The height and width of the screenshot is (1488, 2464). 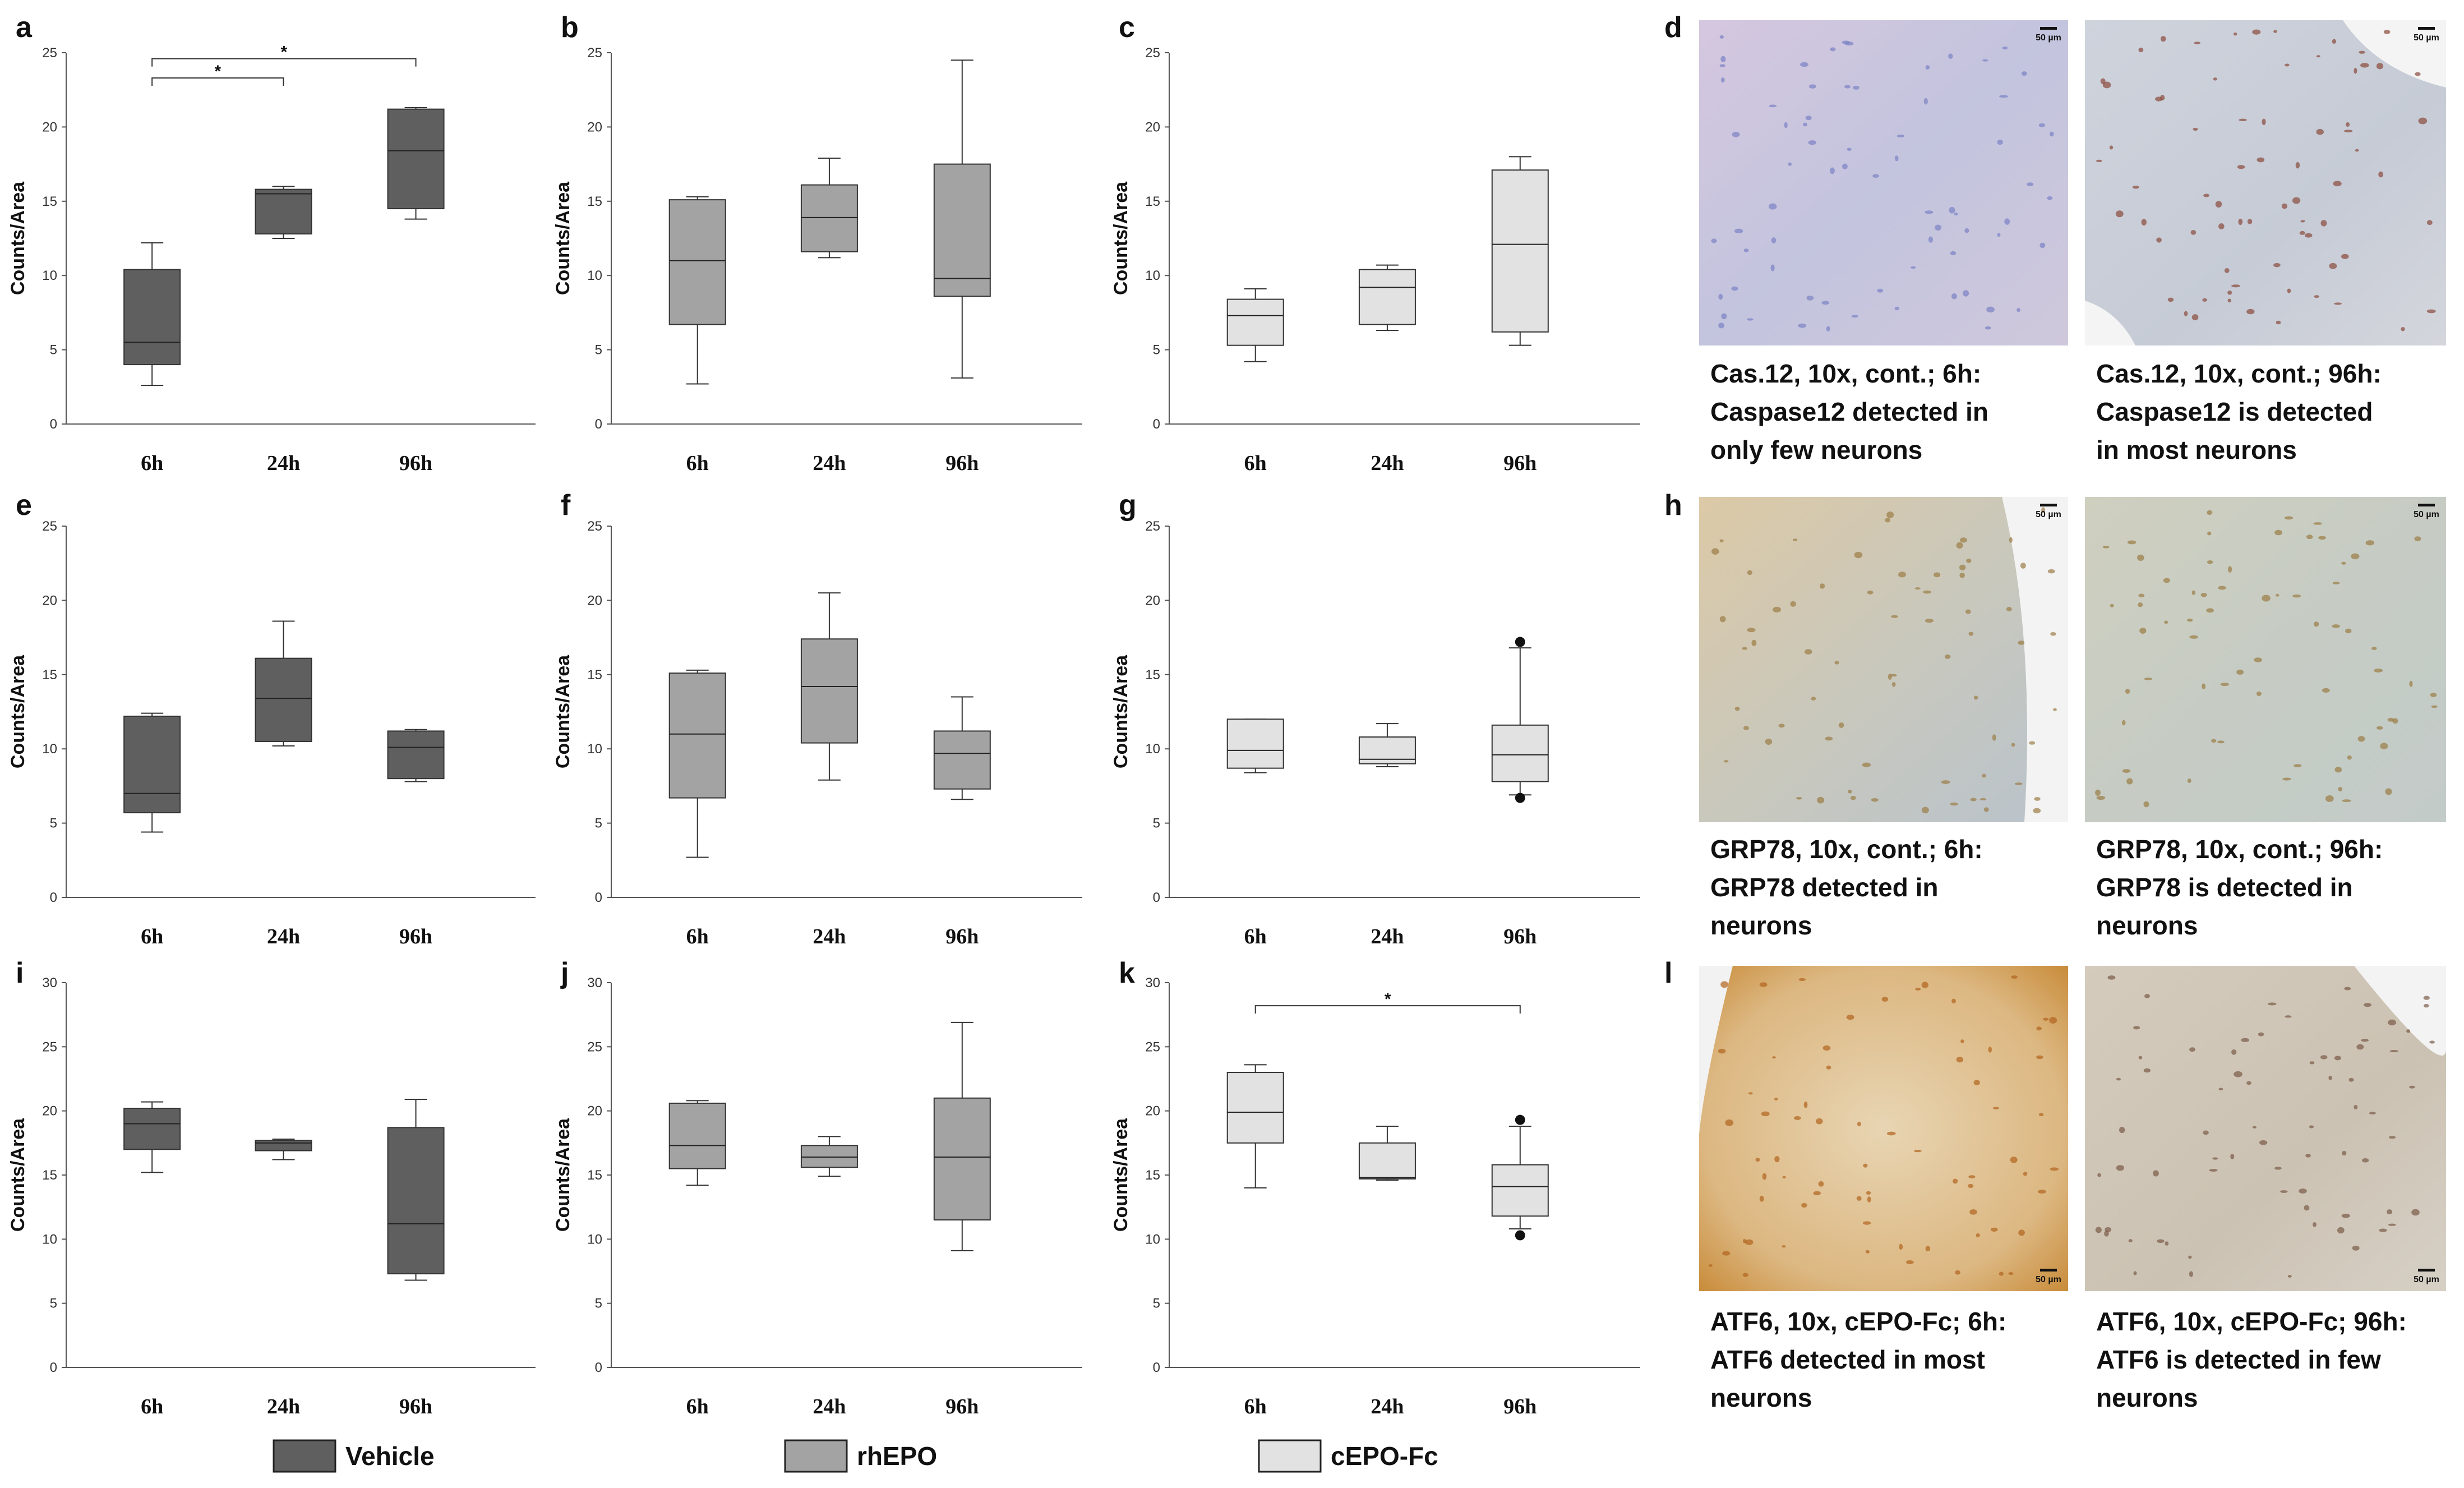 What do you see at coordinates (50, 983) in the screenshot?
I see `y-tick-label: 30` at bounding box center [50, 983].